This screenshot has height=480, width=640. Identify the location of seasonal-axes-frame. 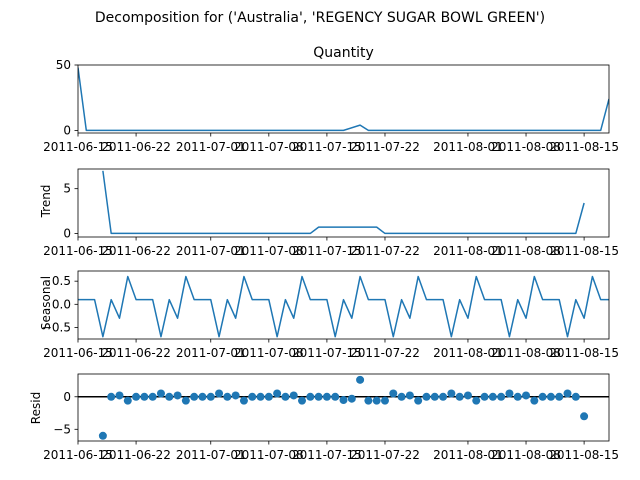
(343, 305).